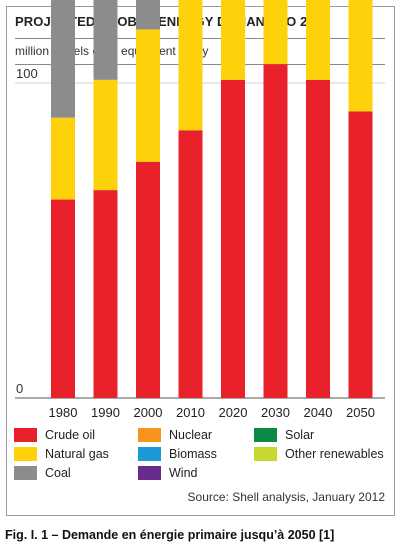 The image size is (404, 551). What do you see at coordinates (190, 65) in the screenshot?
I see `bar-2010-natural-gas` at bounding box center [190, 65].